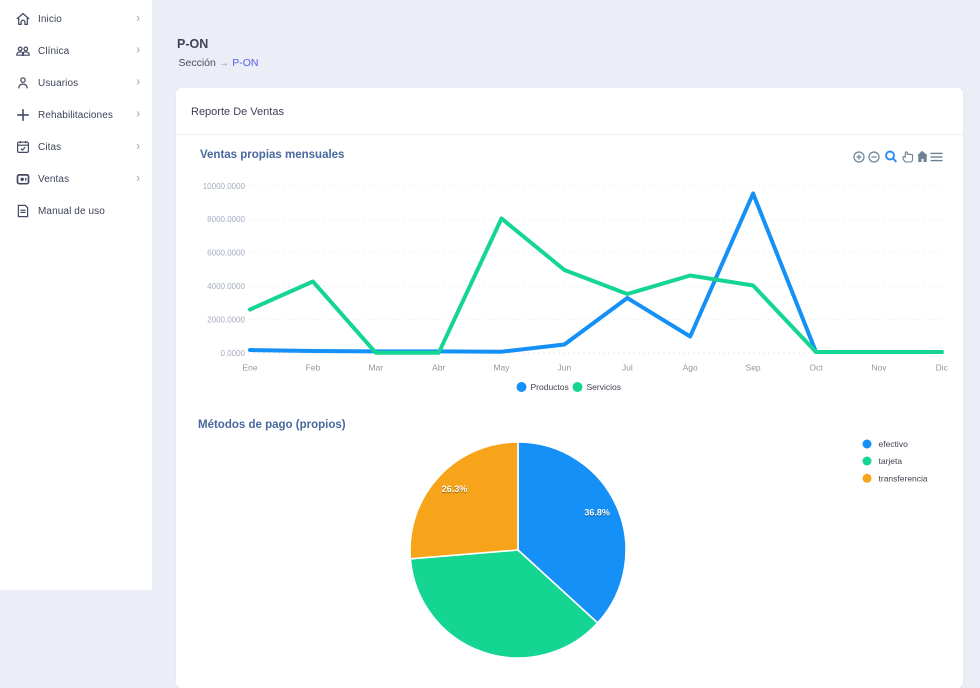 Image resolution: width=980 pixels, height=688 pixels. What do you see at coordinates (550, 387) in the screenshot?
I see `svg-text: Productos` at bounding box center [550, 387].